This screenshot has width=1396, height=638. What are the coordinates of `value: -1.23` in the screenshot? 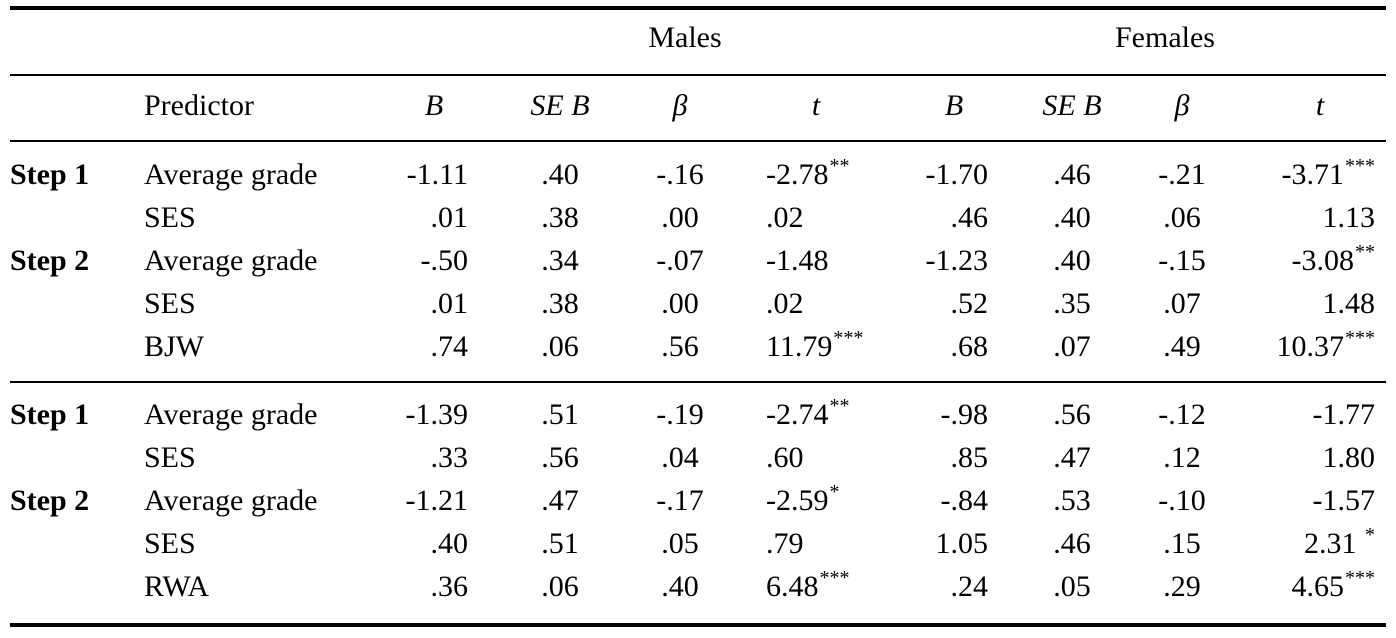 It's located at (957, 260).